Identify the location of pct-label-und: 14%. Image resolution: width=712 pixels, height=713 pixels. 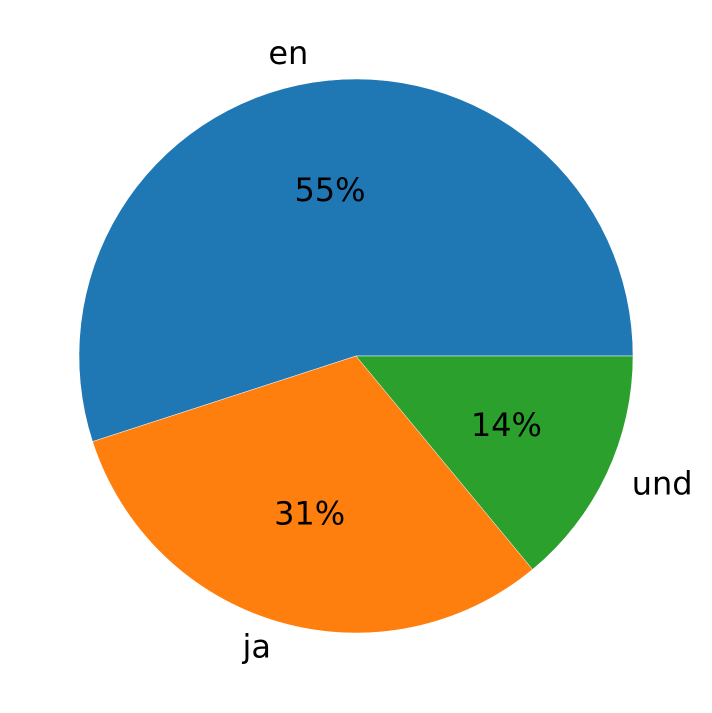
(506, 425).